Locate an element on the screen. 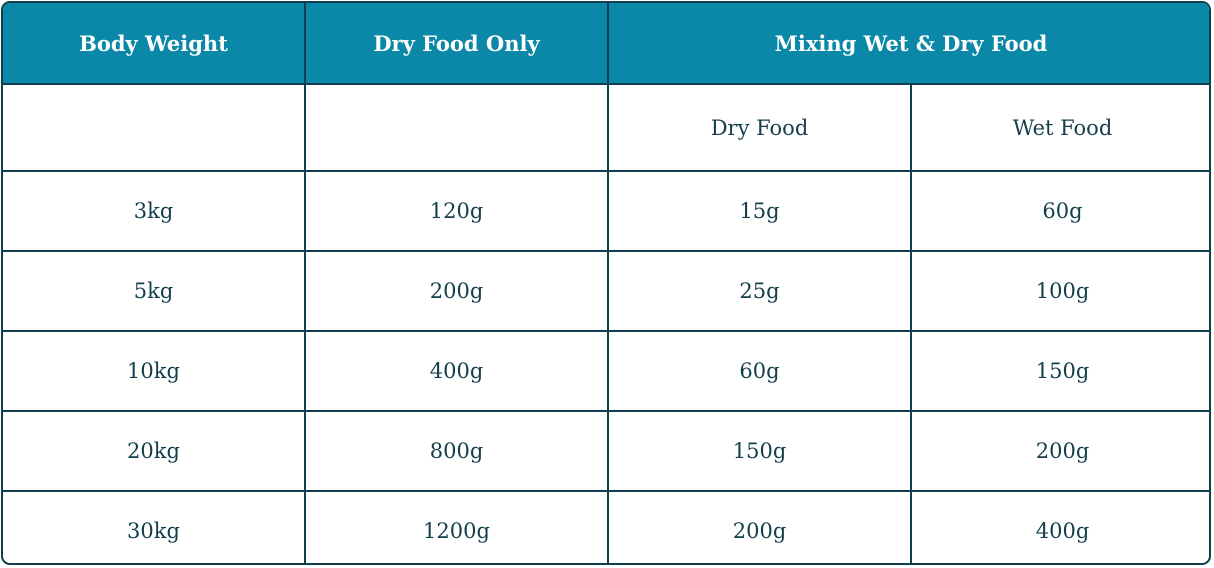  data-row: 10kg 400g 60g 150g is located at coordinates (606, 371).